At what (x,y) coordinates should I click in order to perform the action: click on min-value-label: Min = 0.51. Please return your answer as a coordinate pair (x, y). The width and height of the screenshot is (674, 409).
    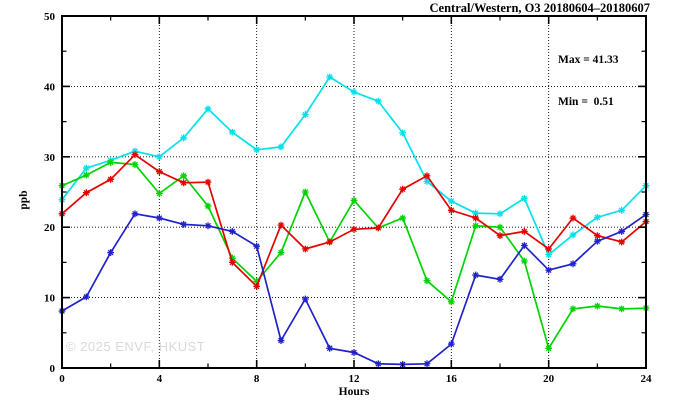
    Looking at the image, I should click on (586, 102).